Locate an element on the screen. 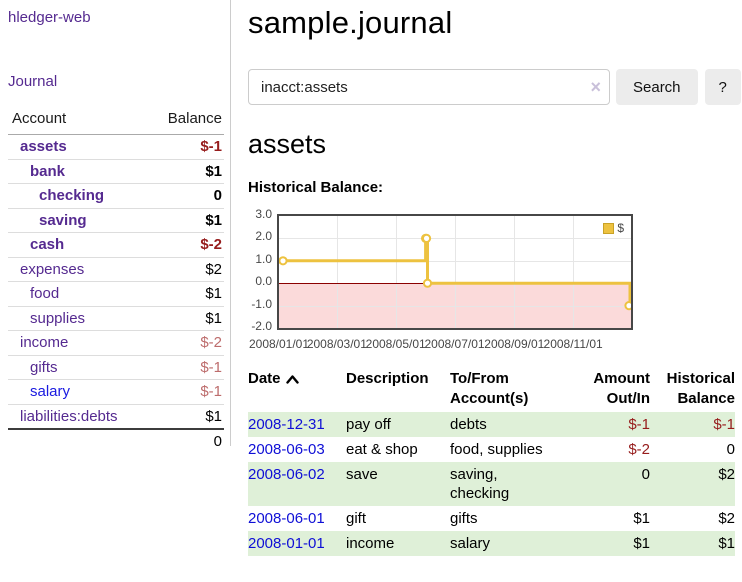 The width and height of the screenshot is (742, 582). accounts-header-balance: Balance is located at coordinates (185, 119).